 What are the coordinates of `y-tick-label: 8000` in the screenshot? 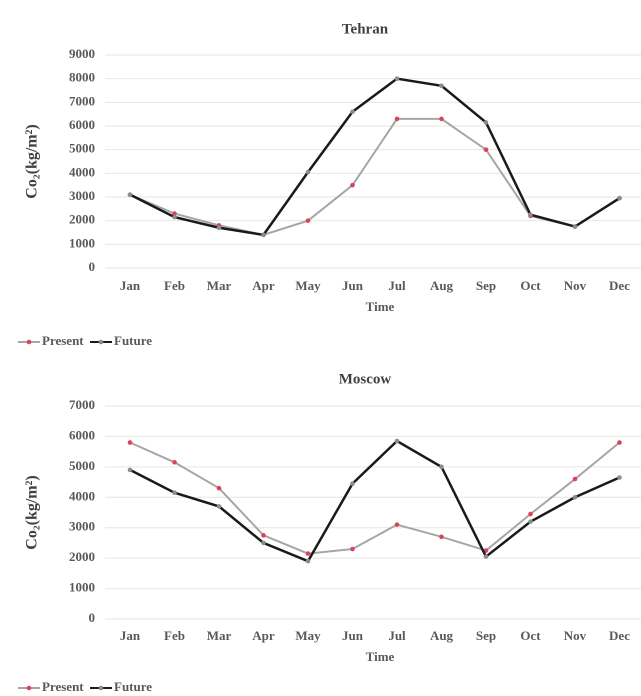 It's located at (82, 77).